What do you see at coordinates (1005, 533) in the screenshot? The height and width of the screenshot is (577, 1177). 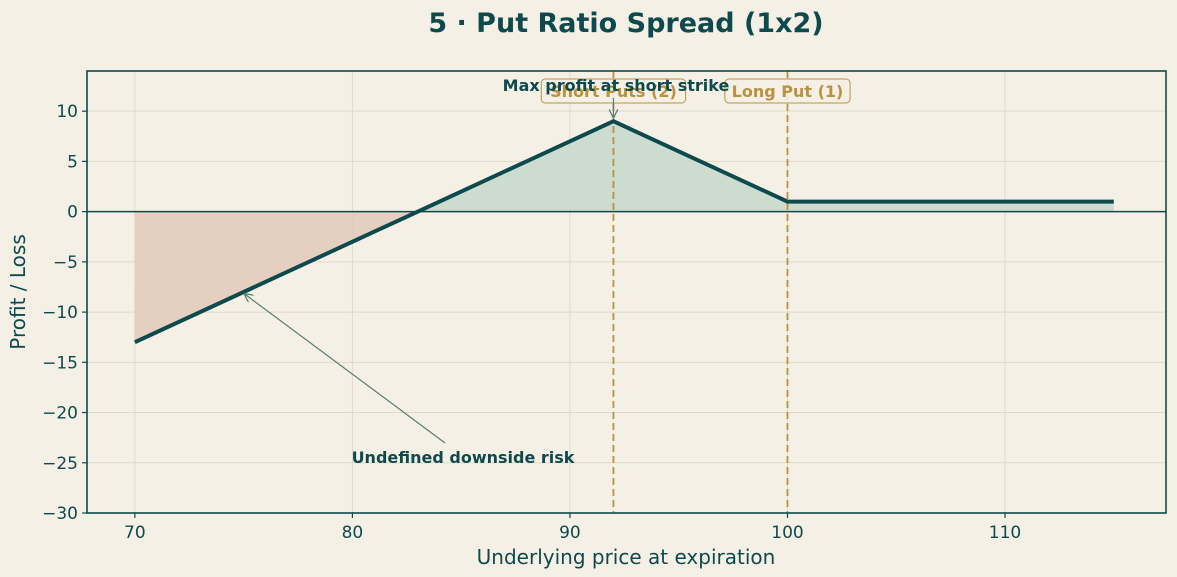 I see `x-tick-label: 110` at bounding box center [1005, 533].